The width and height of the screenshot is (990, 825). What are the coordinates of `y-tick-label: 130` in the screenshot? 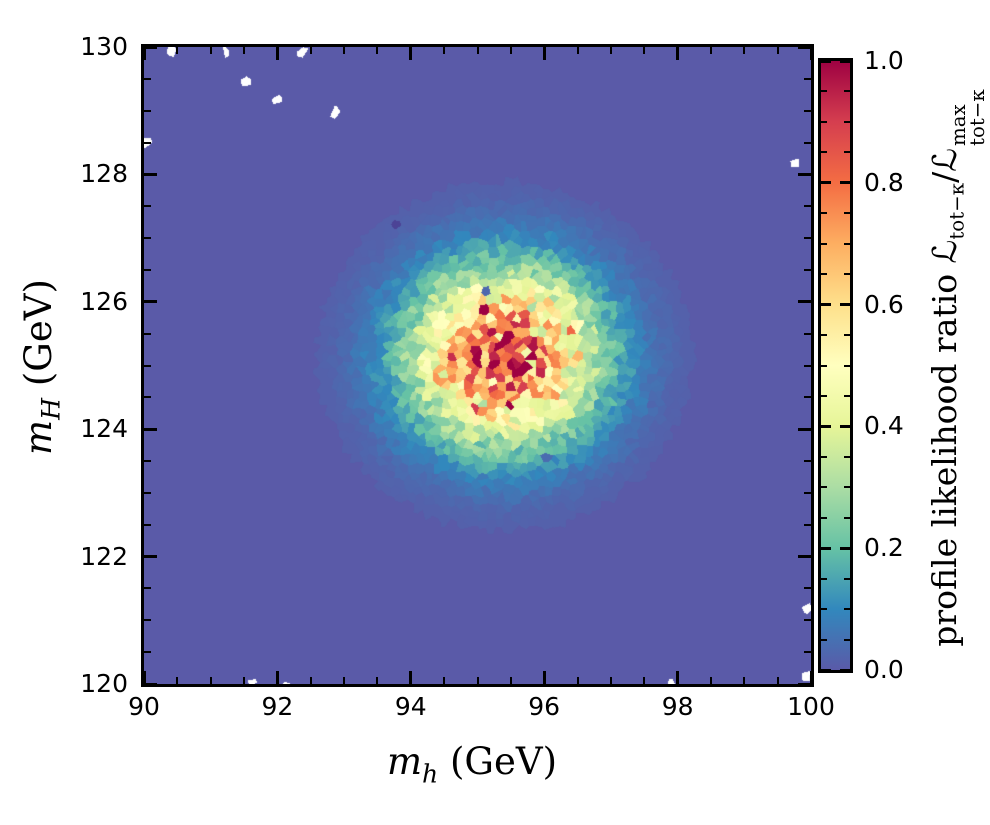 It's located at (104, 46).